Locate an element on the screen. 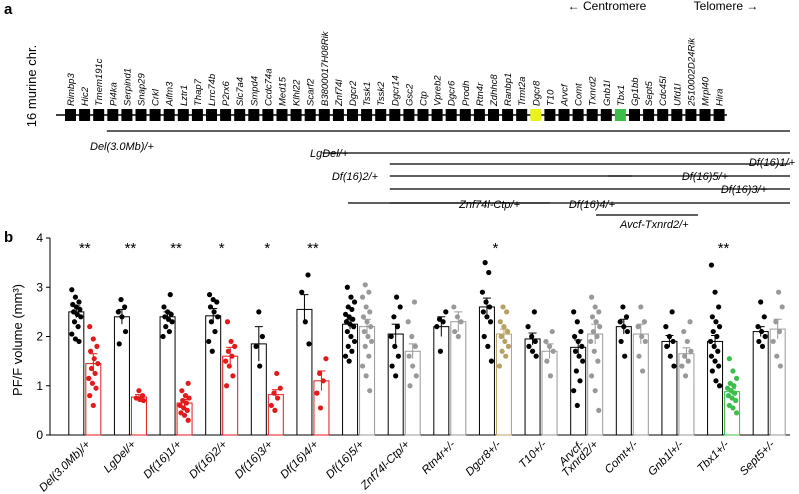 This screenshot has width=799, height=494. significance-marker: ** is located at coordinates (724, 248).